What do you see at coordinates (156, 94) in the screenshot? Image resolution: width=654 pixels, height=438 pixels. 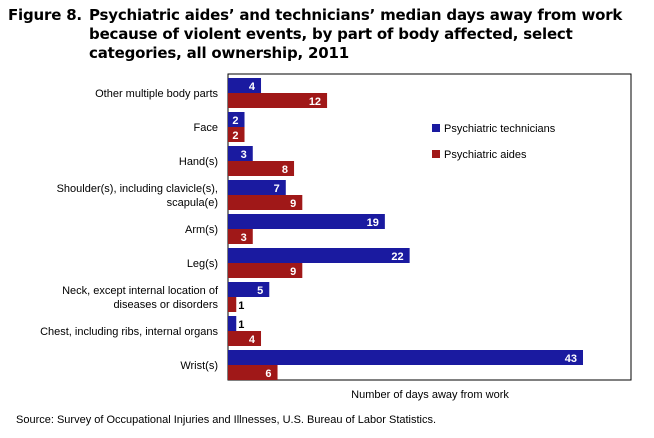 I see `category-label: Other multiple body parts` at bounding box center [156, 94].